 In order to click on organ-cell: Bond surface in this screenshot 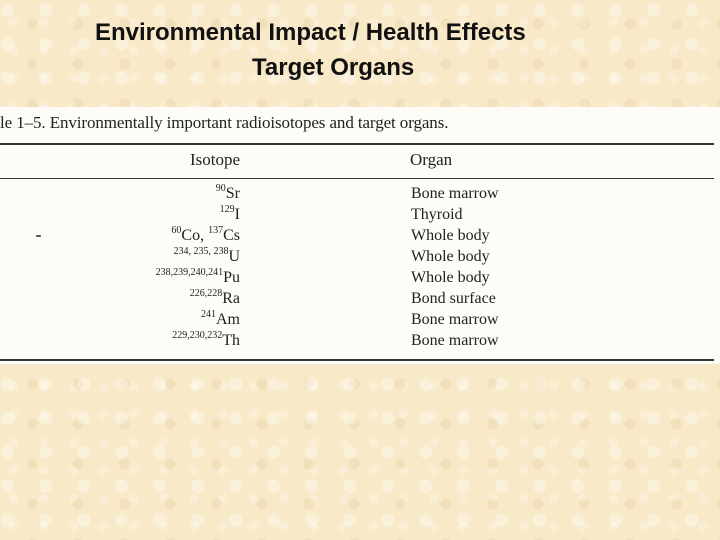, I will do `click(453, 298)`.